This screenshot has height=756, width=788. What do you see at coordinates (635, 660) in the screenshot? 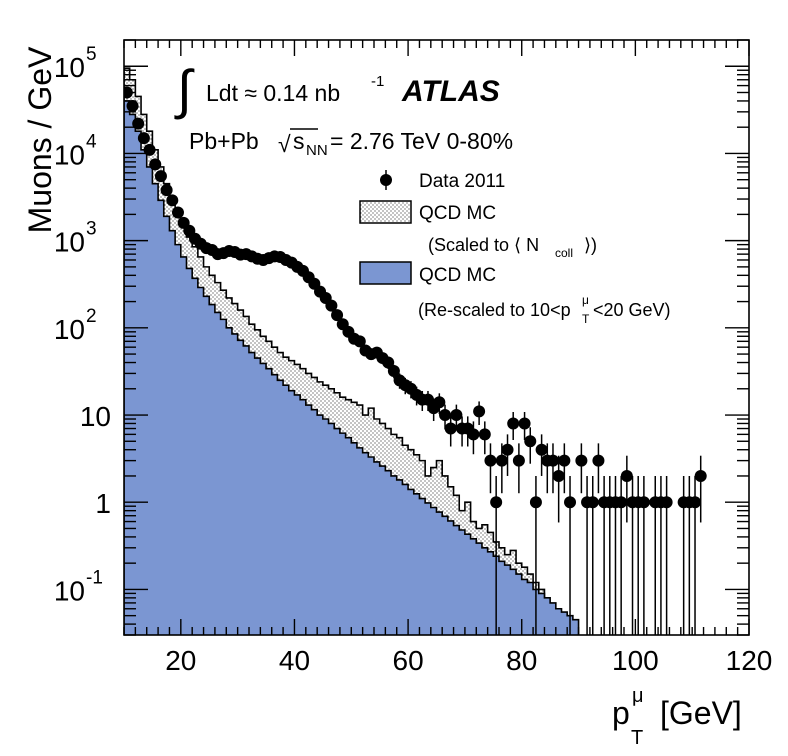
I see `x-tick-label: 100` at bounding box center [635, 660].